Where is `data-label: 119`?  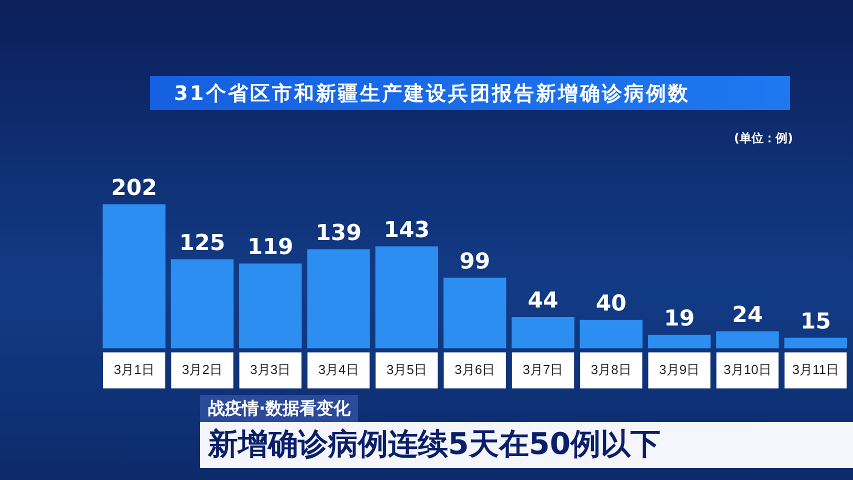 data-label: 119 is located at coordinates (270, 247).